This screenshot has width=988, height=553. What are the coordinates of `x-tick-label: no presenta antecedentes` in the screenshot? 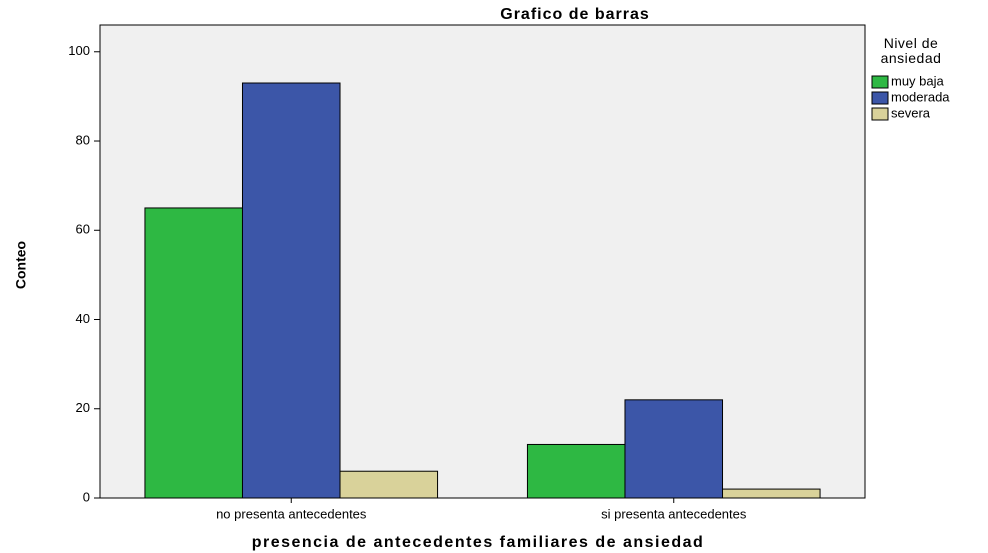 It's located at (291, 513).